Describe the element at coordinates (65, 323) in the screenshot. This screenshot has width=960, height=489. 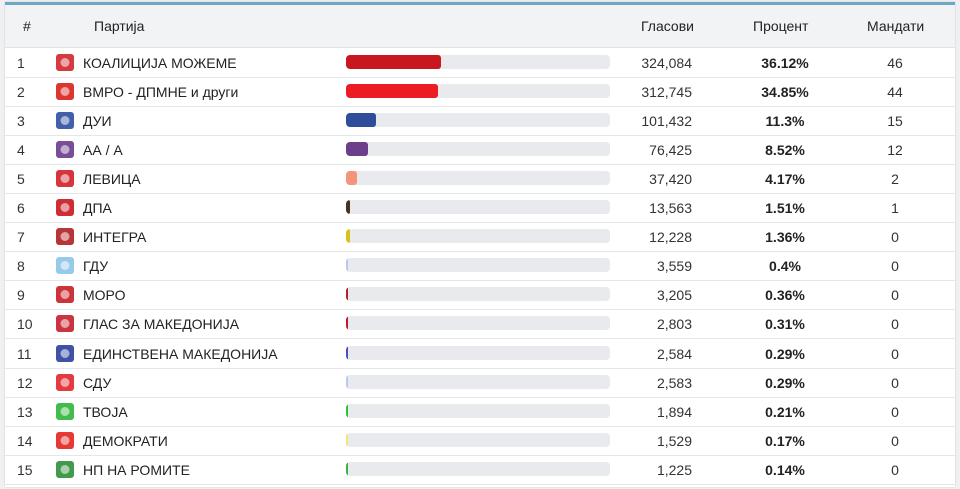
I see `glas-logo-icon` at that location.